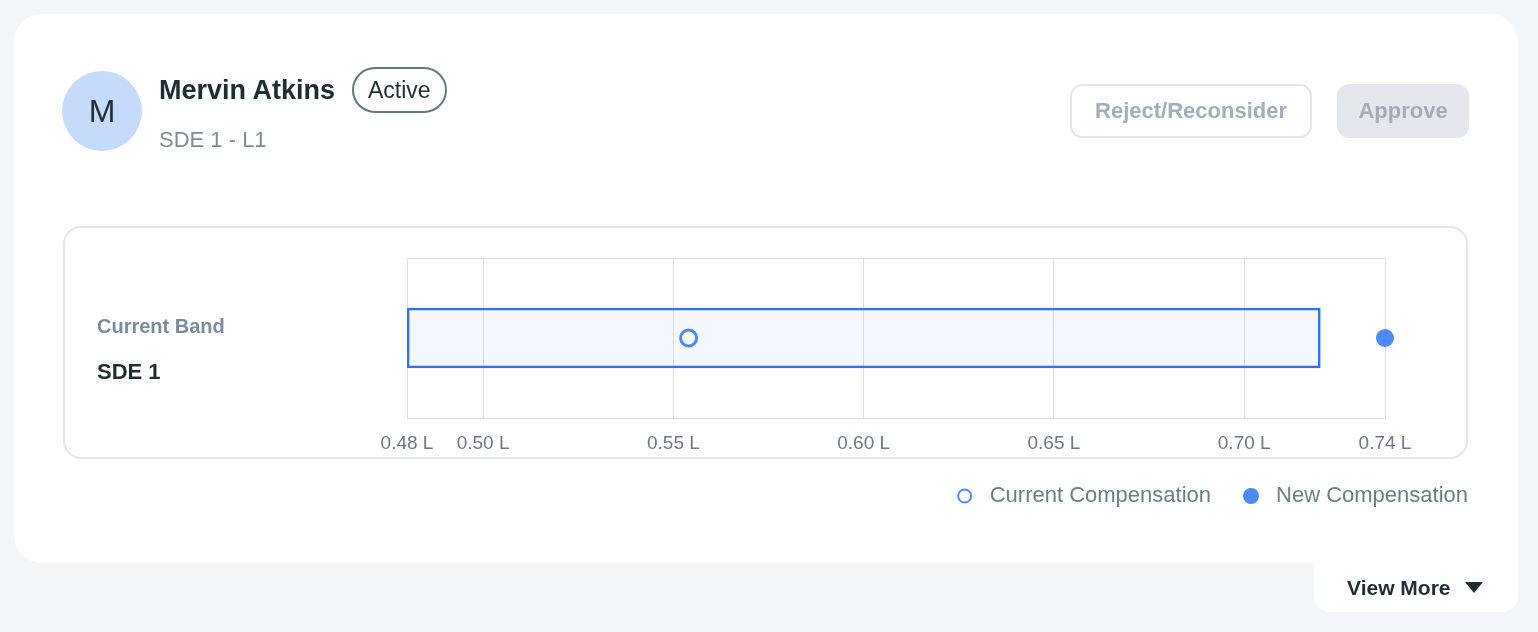  What do you see at coordinates (864, 442) in the screenshot?
I see `x-tick-label: 0.60 L` at bounding box center [864, 442].